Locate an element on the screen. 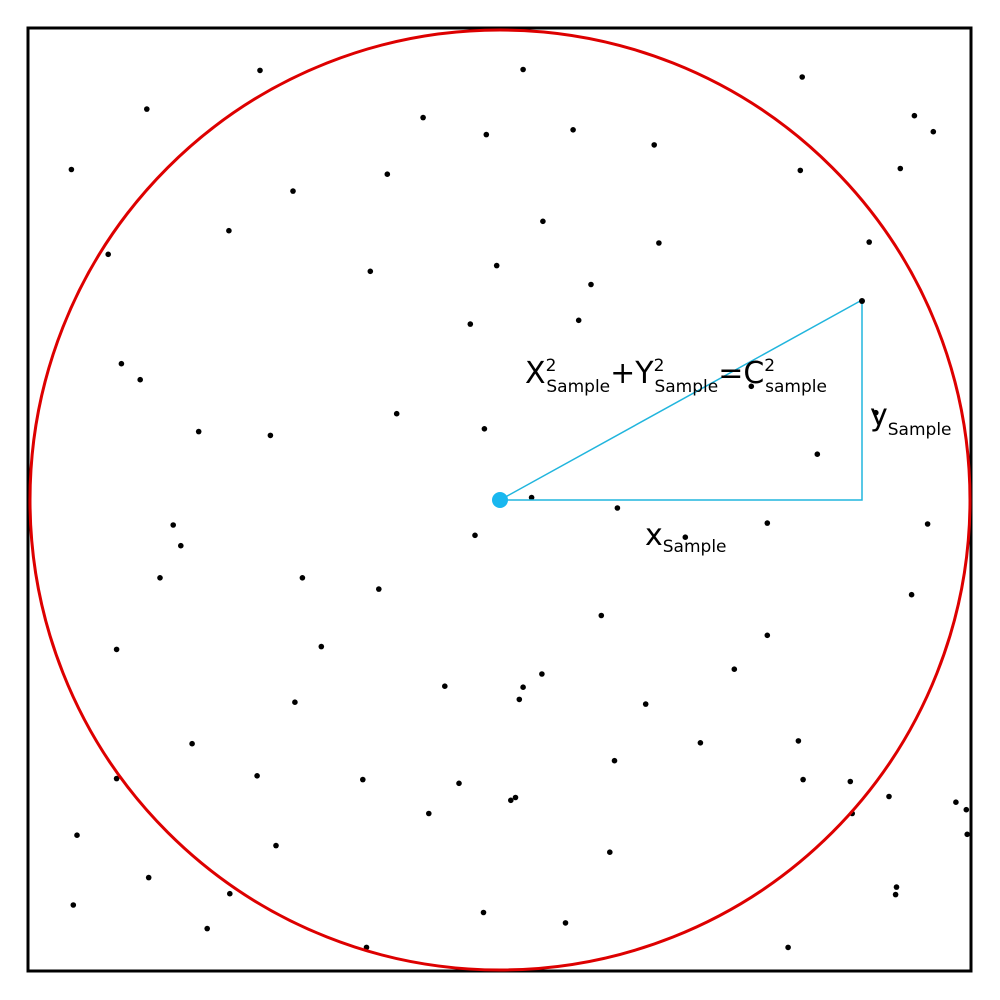  eq-c: C is located at coordinates (753, 373).